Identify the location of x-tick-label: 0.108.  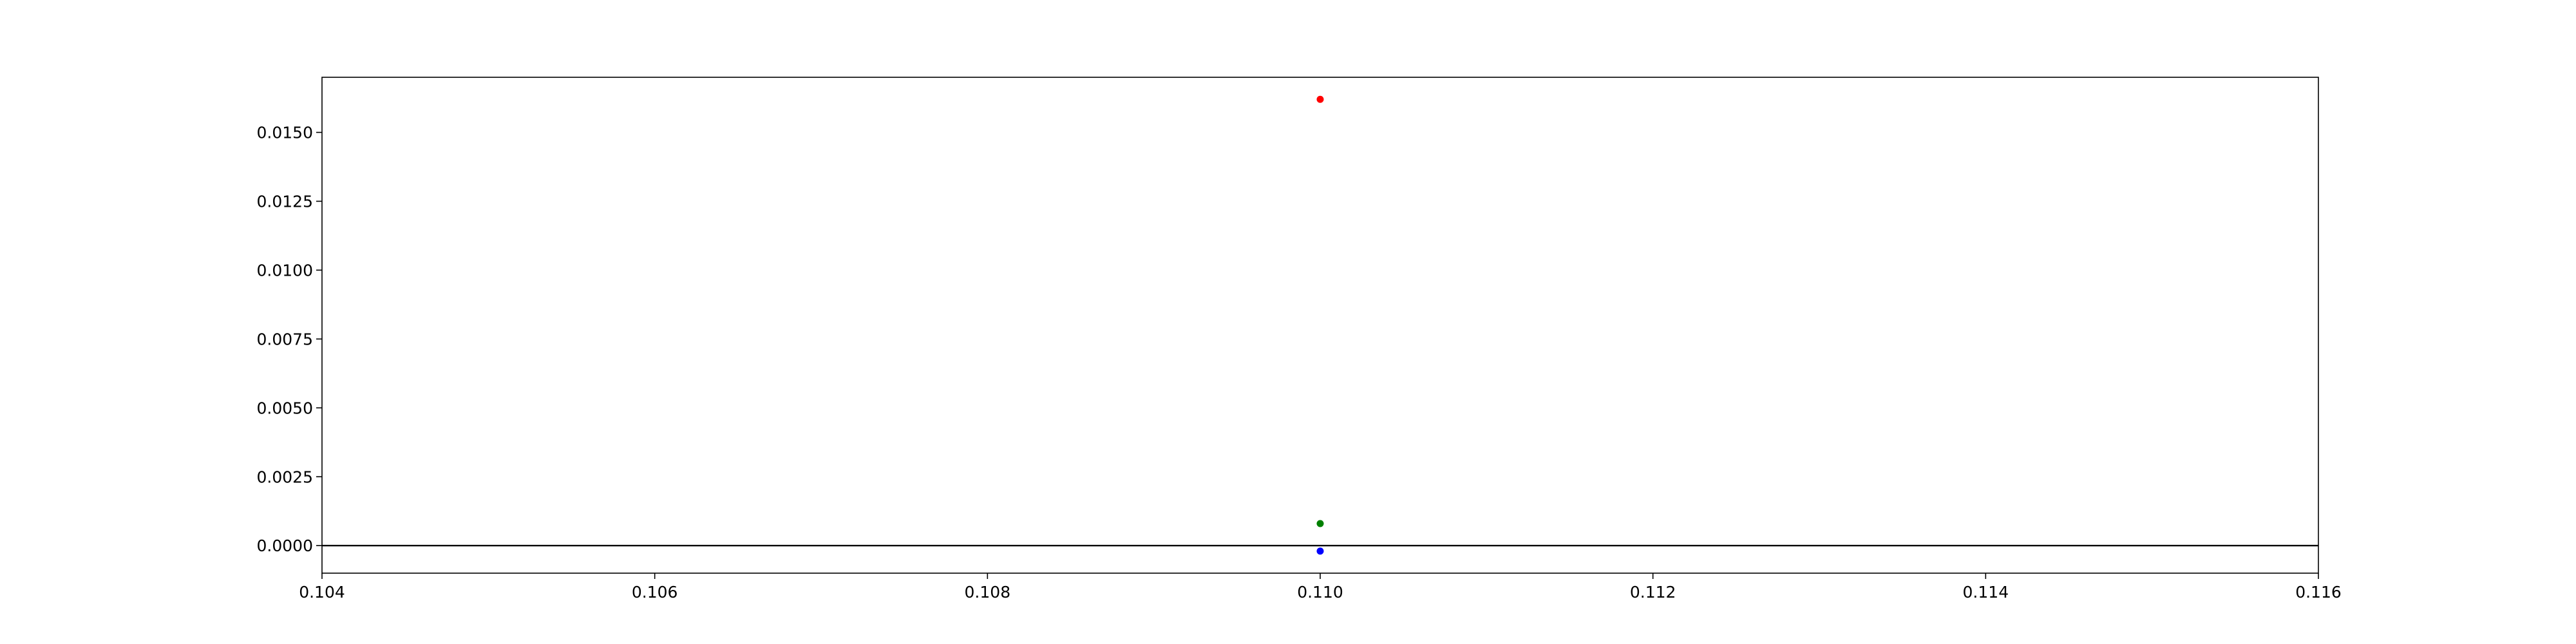
(988, 592).